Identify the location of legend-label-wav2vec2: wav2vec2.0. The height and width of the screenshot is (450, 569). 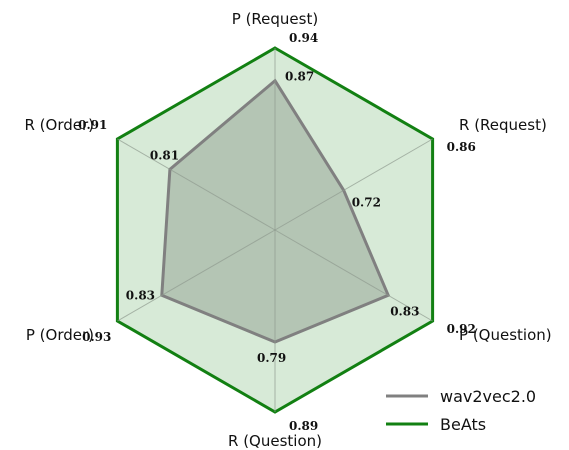
(488, 396).